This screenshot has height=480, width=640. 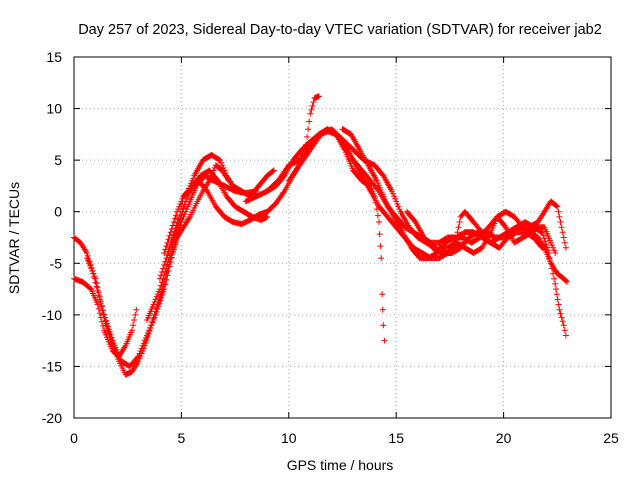 I want to click on y-tick-label: -5, so click(x=56, y=263).